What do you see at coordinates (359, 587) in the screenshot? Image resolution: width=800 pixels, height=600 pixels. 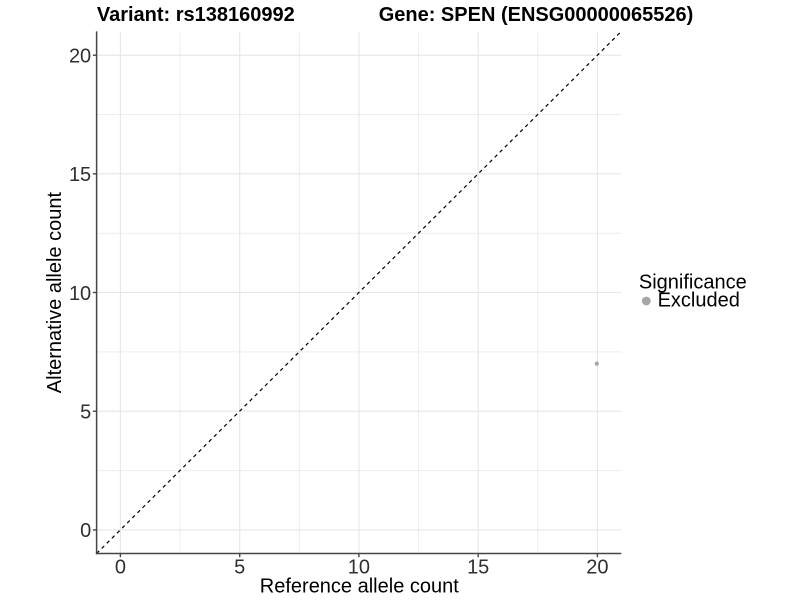 I see `svg-text: Reference allele count` at bounding box center [359, 587].